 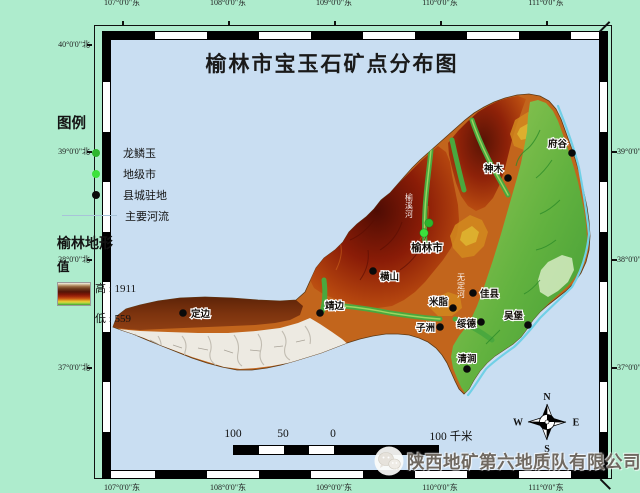 I want to click on river-label-榆溪河: 榆溪河, so click(x=409, y=205).